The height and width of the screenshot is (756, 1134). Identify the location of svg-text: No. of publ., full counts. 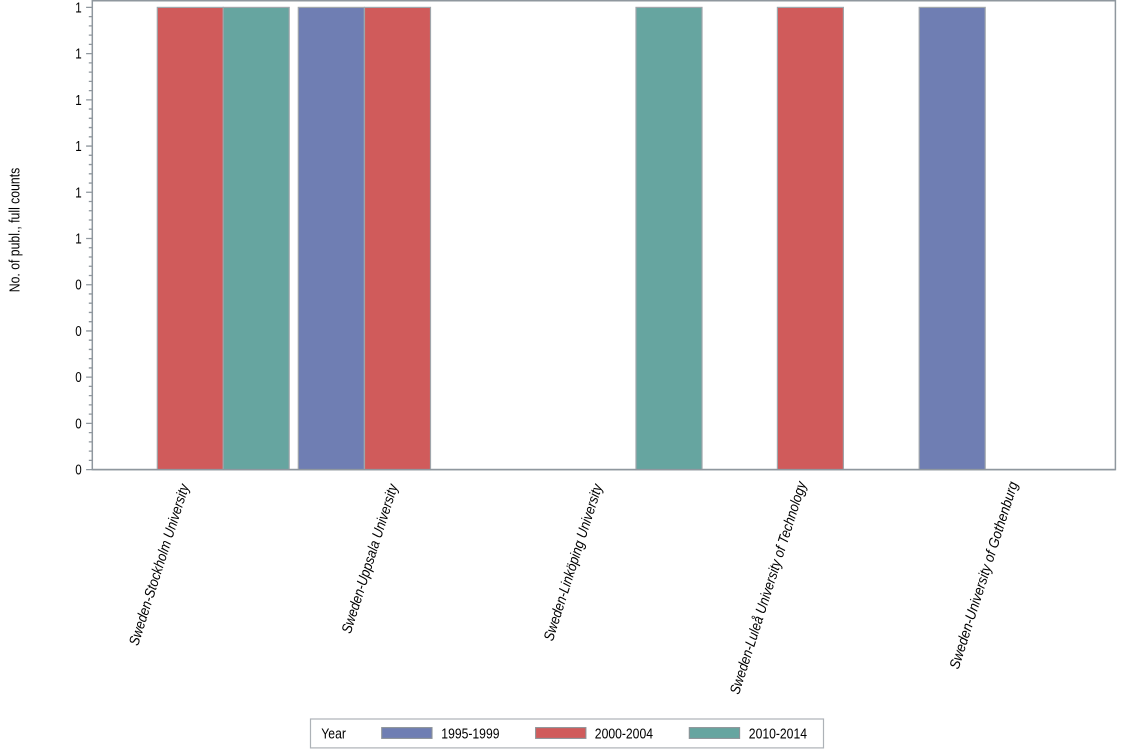
(15, 229).